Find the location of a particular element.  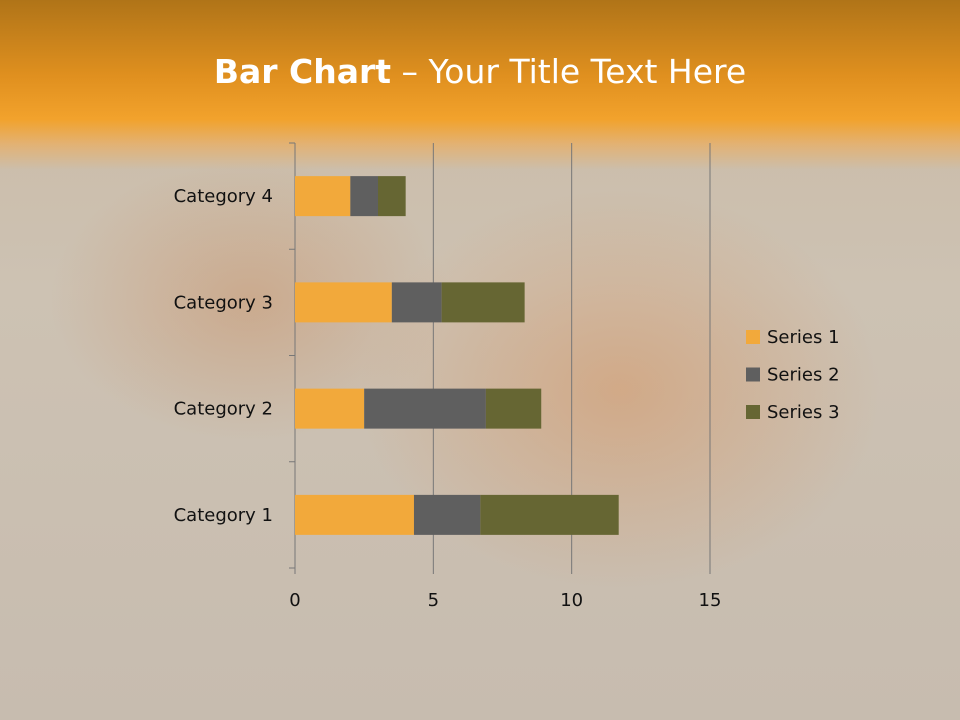

category-label: Category 4 is located at coordinates (223, 196).